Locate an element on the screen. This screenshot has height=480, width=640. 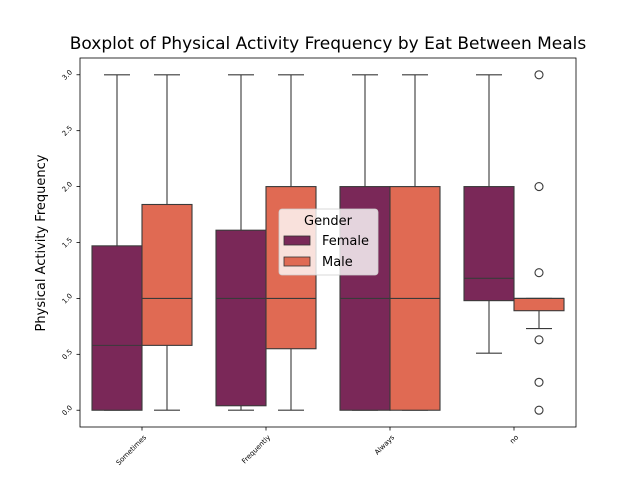
legend: Gender Female Male is located at coordinates (328, 242).